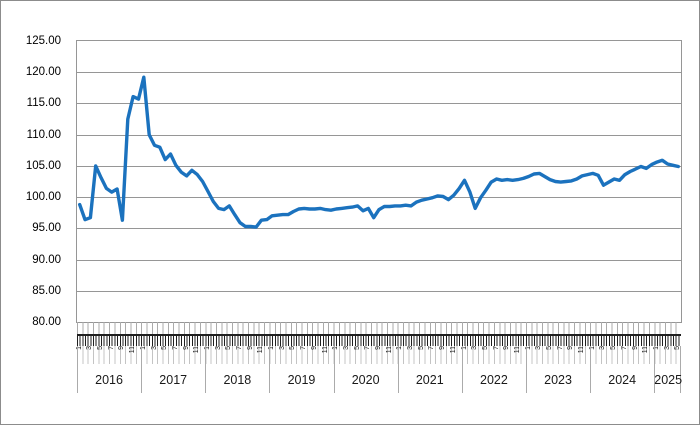 The image size is (700, 425). What do you see at coordinates (43, 72) in the screenshot?
I see `y-tick-label: 120.00` at bounding box center [43, 72].